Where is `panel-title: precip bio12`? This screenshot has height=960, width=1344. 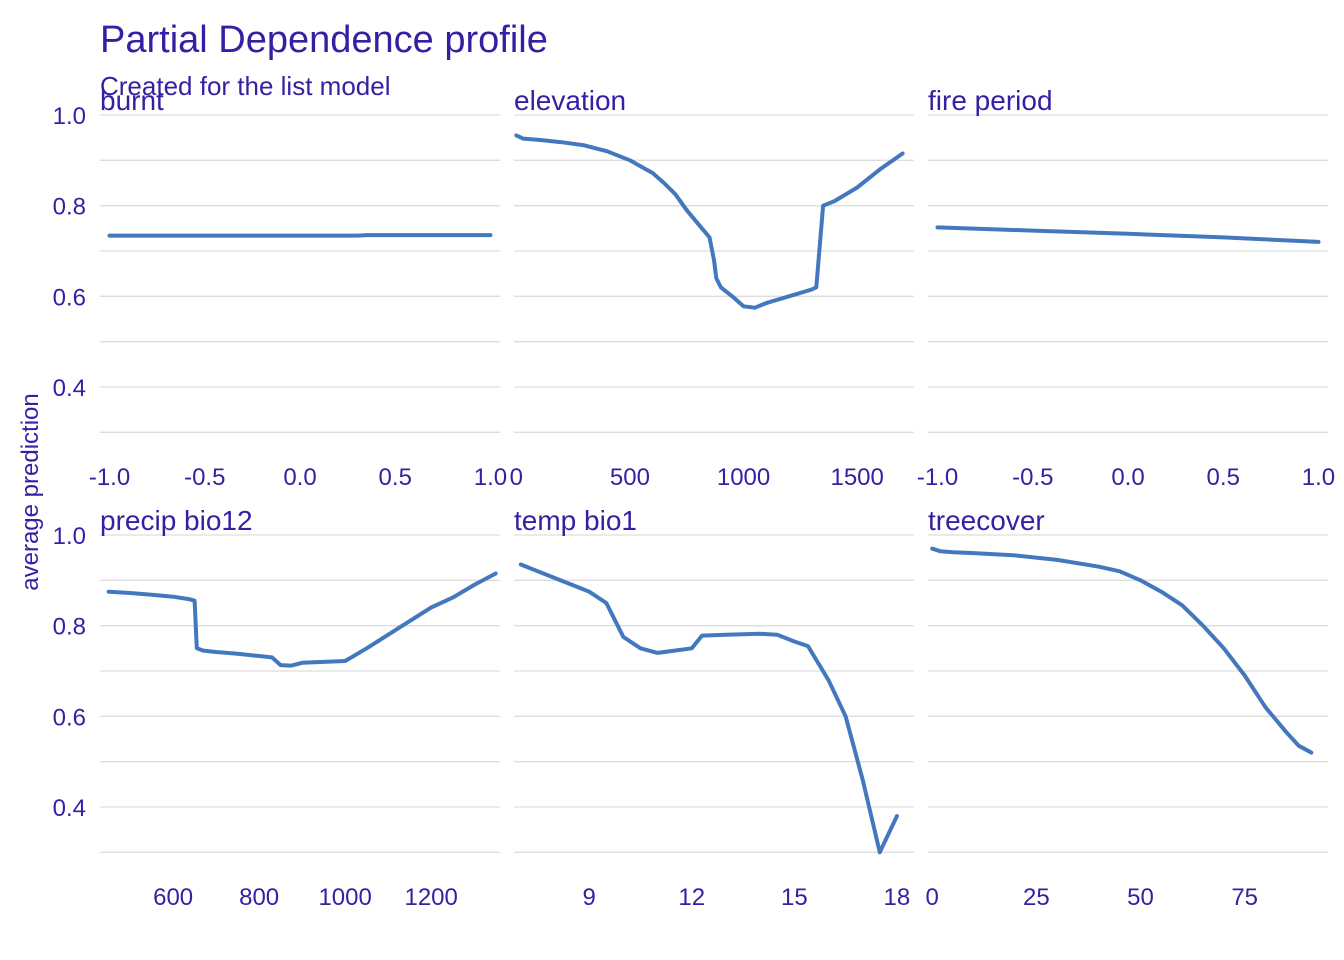
panel-title: precip bio12 is located at coordinates (176, 520).